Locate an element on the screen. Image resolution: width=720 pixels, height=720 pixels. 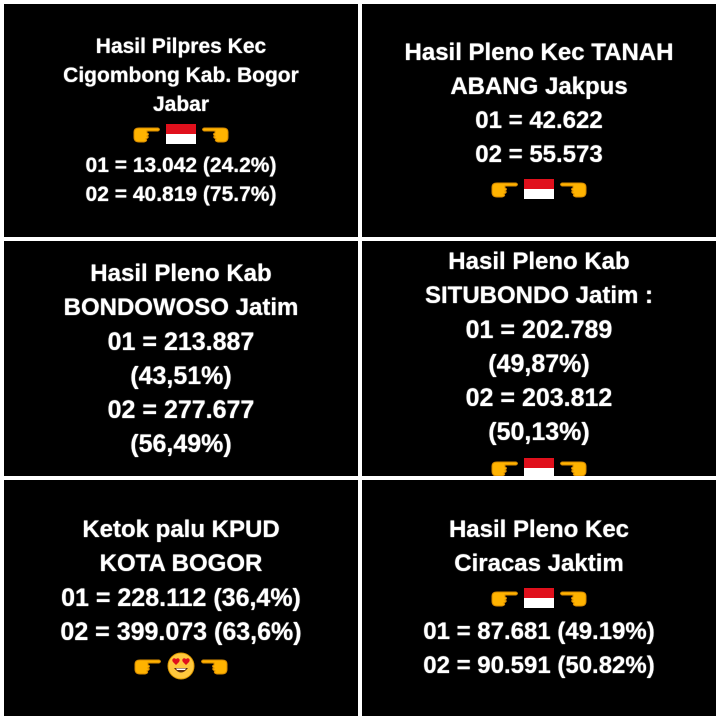
panel-title-line: ABANG Jakpus is located at coordinates (539, 86).